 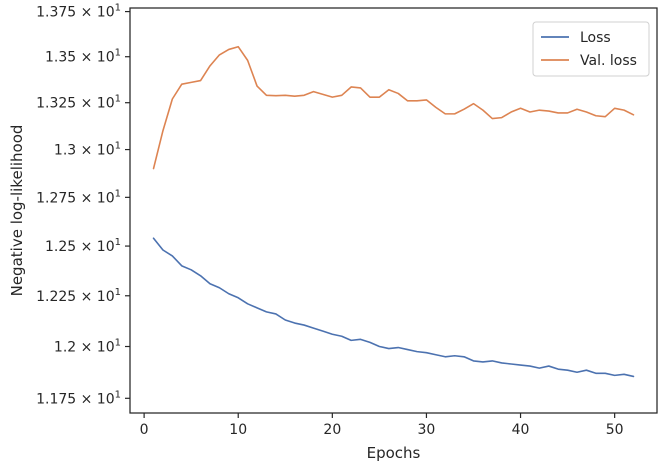 What do you see at coordinates (608, 61) in the screenshot?
I see `legend-label: Val. loss` at bounding box center [608, 61].